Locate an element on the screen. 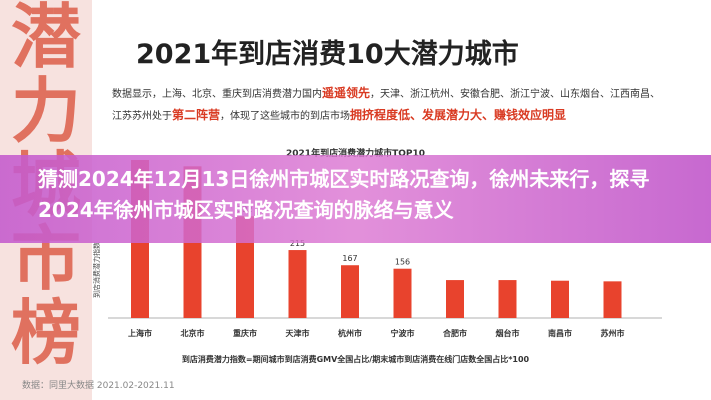 The image size is (711, 400). category-label: 天津市 is located at coordinates (298, 333).